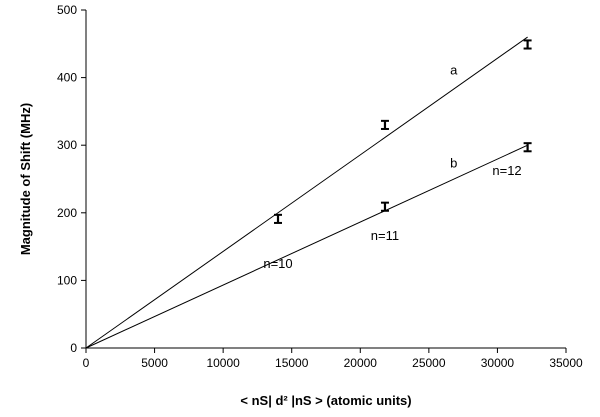 The width and height of the screenshot is (600, 417). Describe the element at coordinates (498, 363) in the screenshot. I see `x-tick-label: 30000` at that location.